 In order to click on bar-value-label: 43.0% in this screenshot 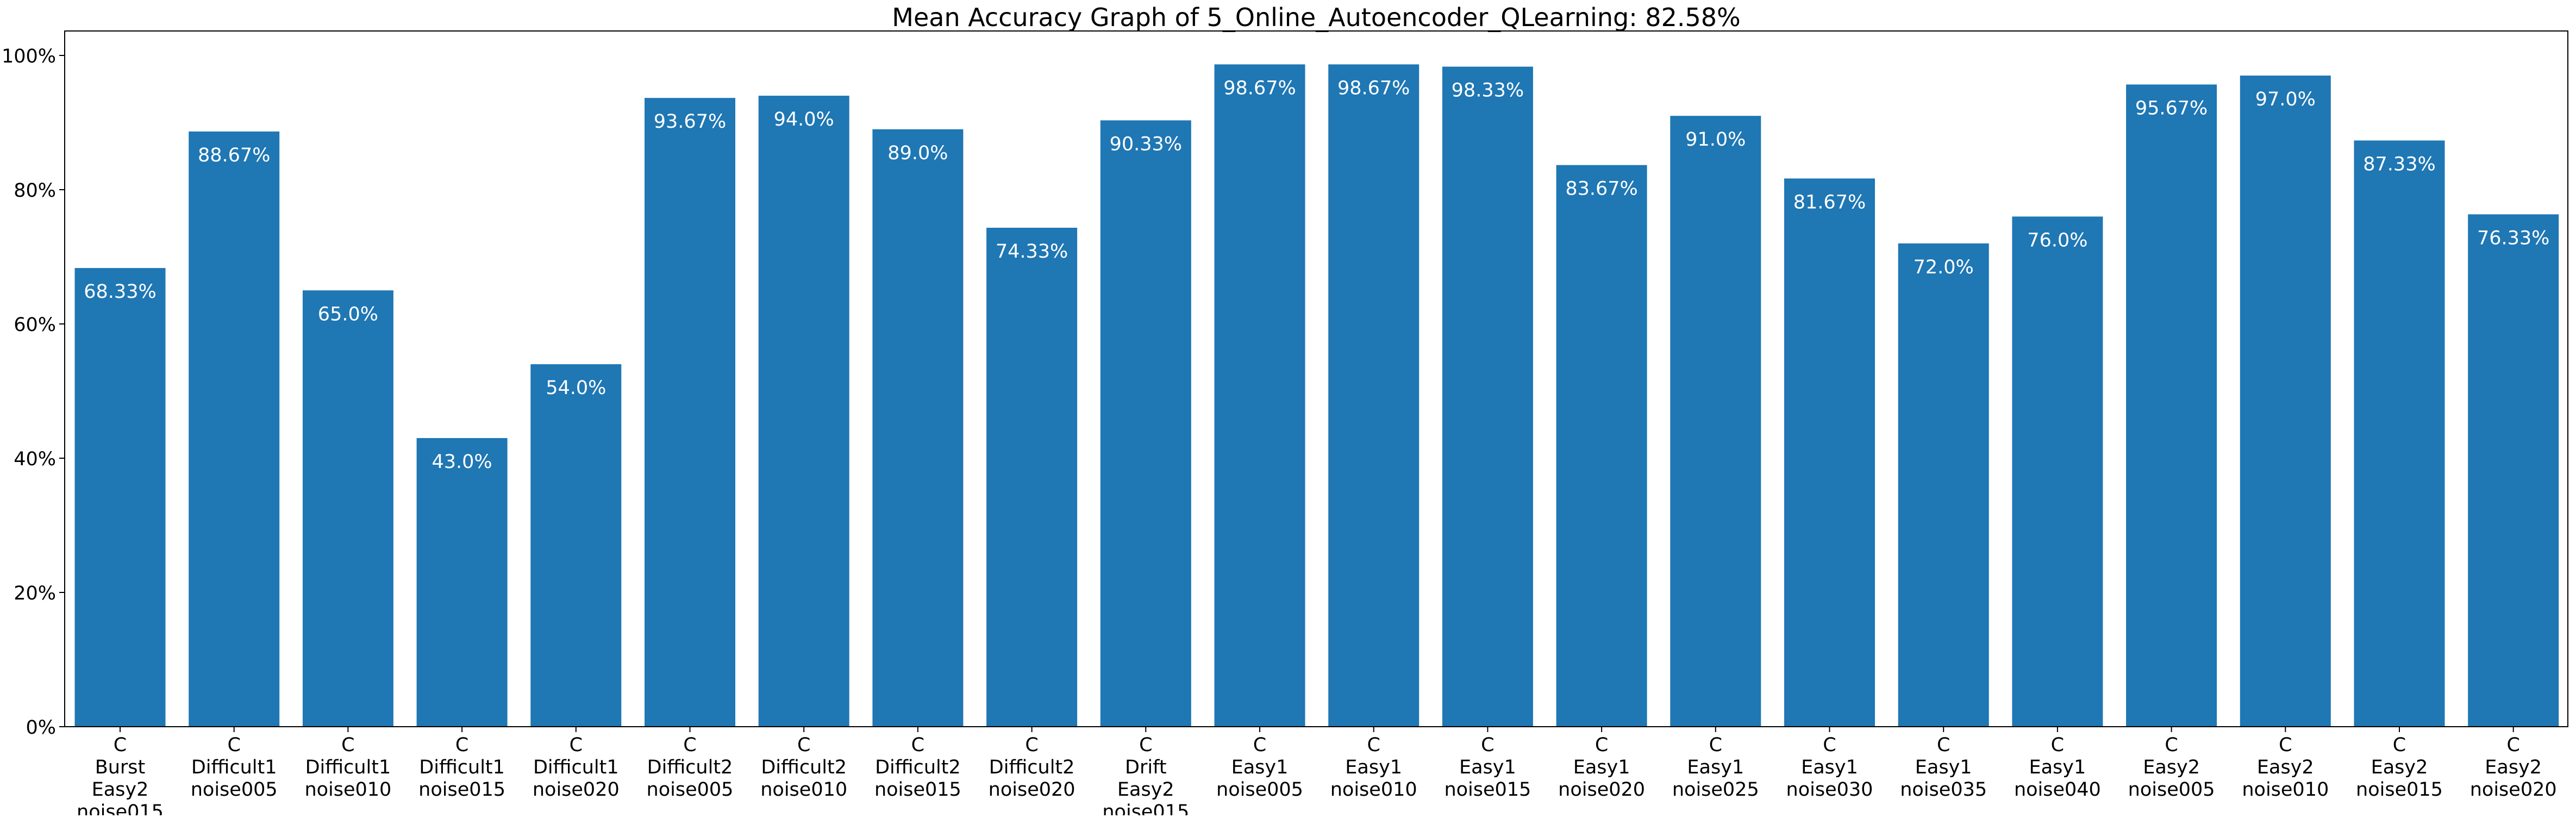, I will do `click(462, 462)`.